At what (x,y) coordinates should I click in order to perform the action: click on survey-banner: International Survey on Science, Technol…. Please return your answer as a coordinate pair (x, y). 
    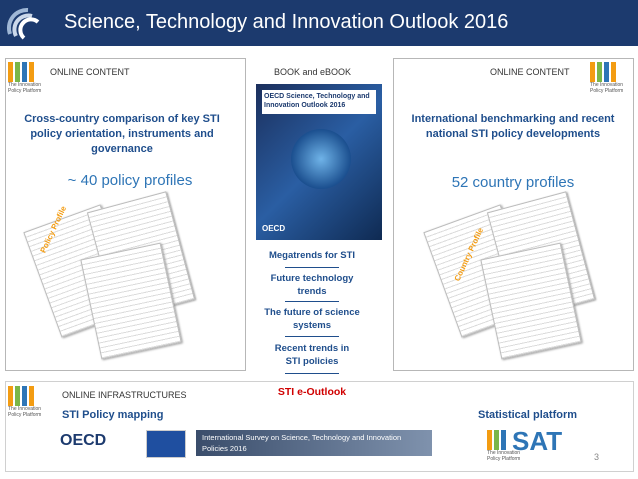
    Looking at the image, I should click on (314, 443).